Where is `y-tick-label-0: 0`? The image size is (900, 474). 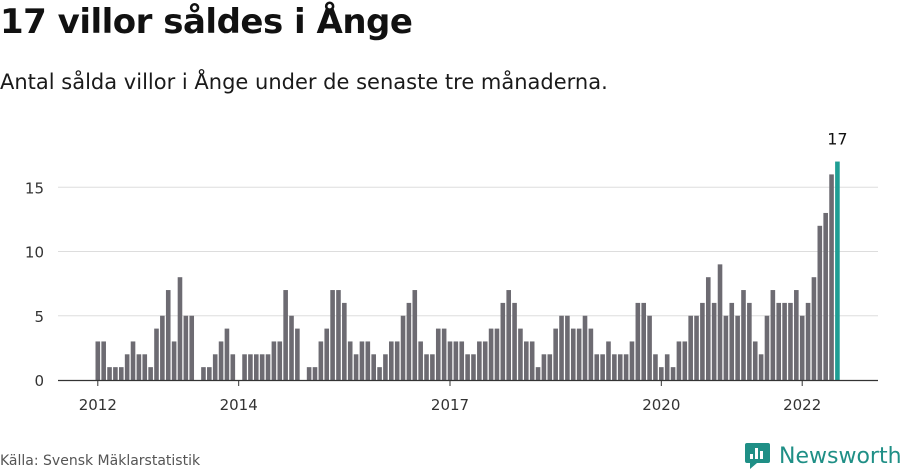 y-tick-label-0: 0 is located at coordinates (39, 381).